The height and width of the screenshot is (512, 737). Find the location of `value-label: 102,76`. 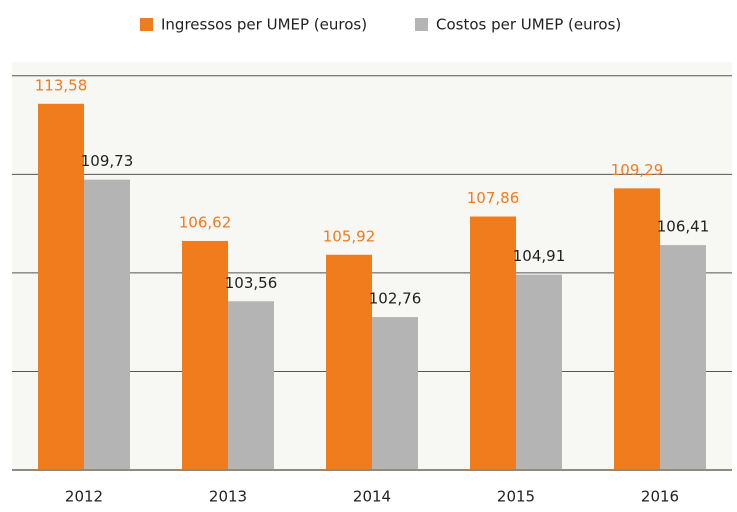

value-label: 102,76 is located at coordinates (395, 299).